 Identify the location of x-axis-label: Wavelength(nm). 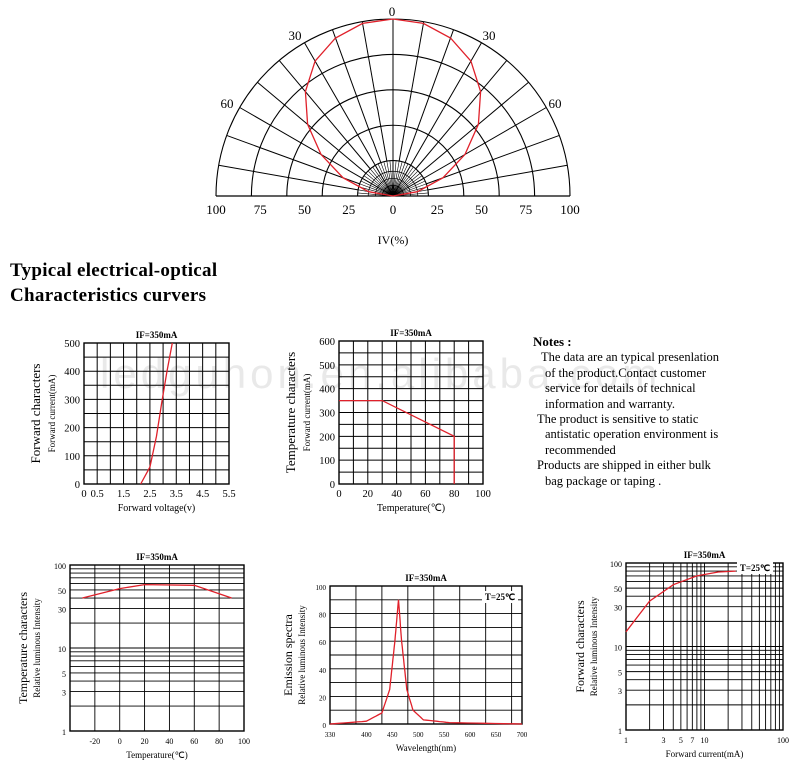
(426, 748).